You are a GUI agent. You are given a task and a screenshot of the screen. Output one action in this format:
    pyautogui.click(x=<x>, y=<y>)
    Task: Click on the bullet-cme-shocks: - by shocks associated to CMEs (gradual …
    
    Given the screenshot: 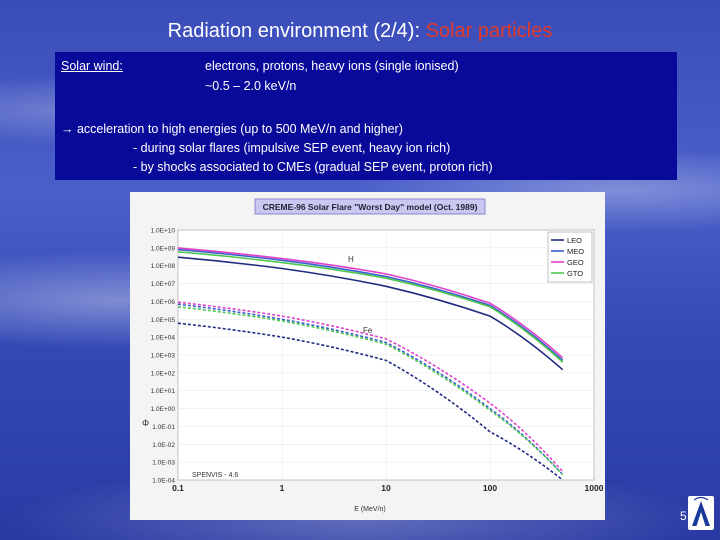 What is the action you would take?
    pyautogui.click(x=313, y=167)
    